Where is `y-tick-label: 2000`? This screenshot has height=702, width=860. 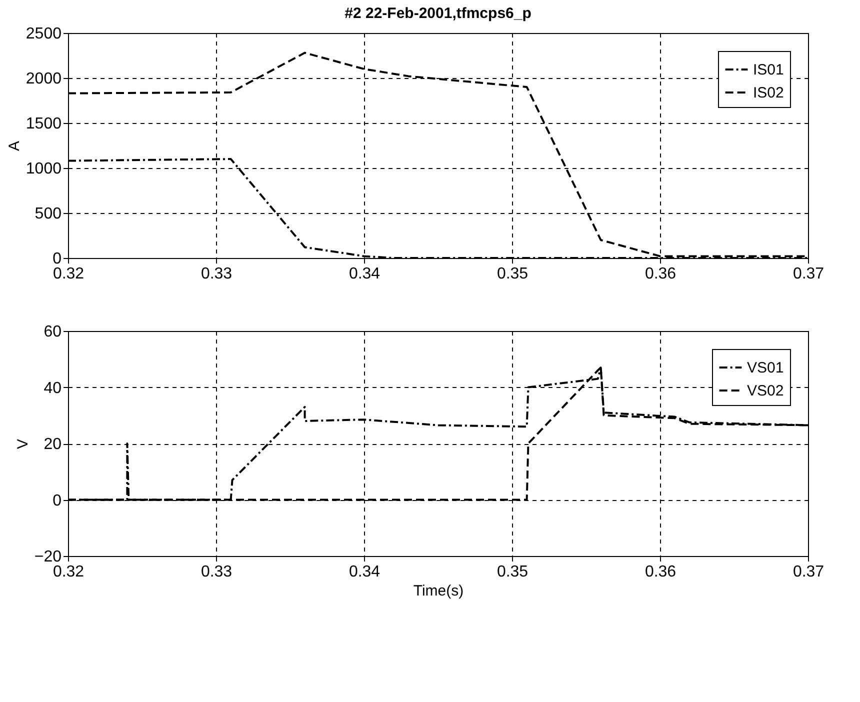 y-tick-label: 2000 is located at coordinates (44, 79).